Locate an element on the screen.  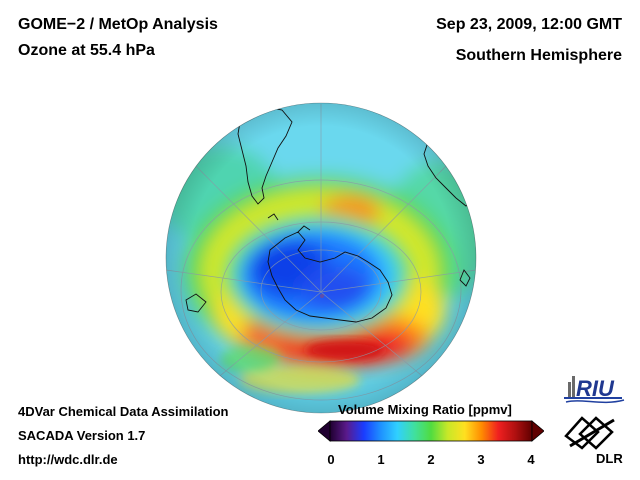
footer-url: http://wdc.dlr.de is located at coordinates (68, 459).